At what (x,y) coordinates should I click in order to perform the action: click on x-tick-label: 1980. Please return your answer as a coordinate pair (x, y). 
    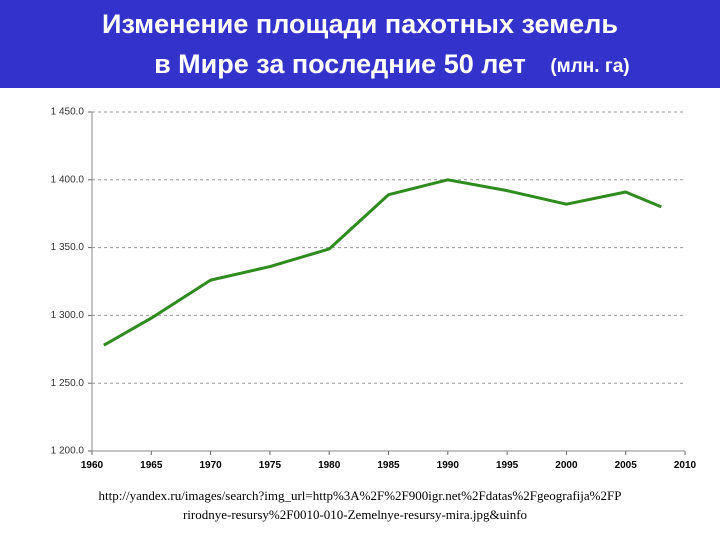
    Looking at the image, I should click on (329, 465).